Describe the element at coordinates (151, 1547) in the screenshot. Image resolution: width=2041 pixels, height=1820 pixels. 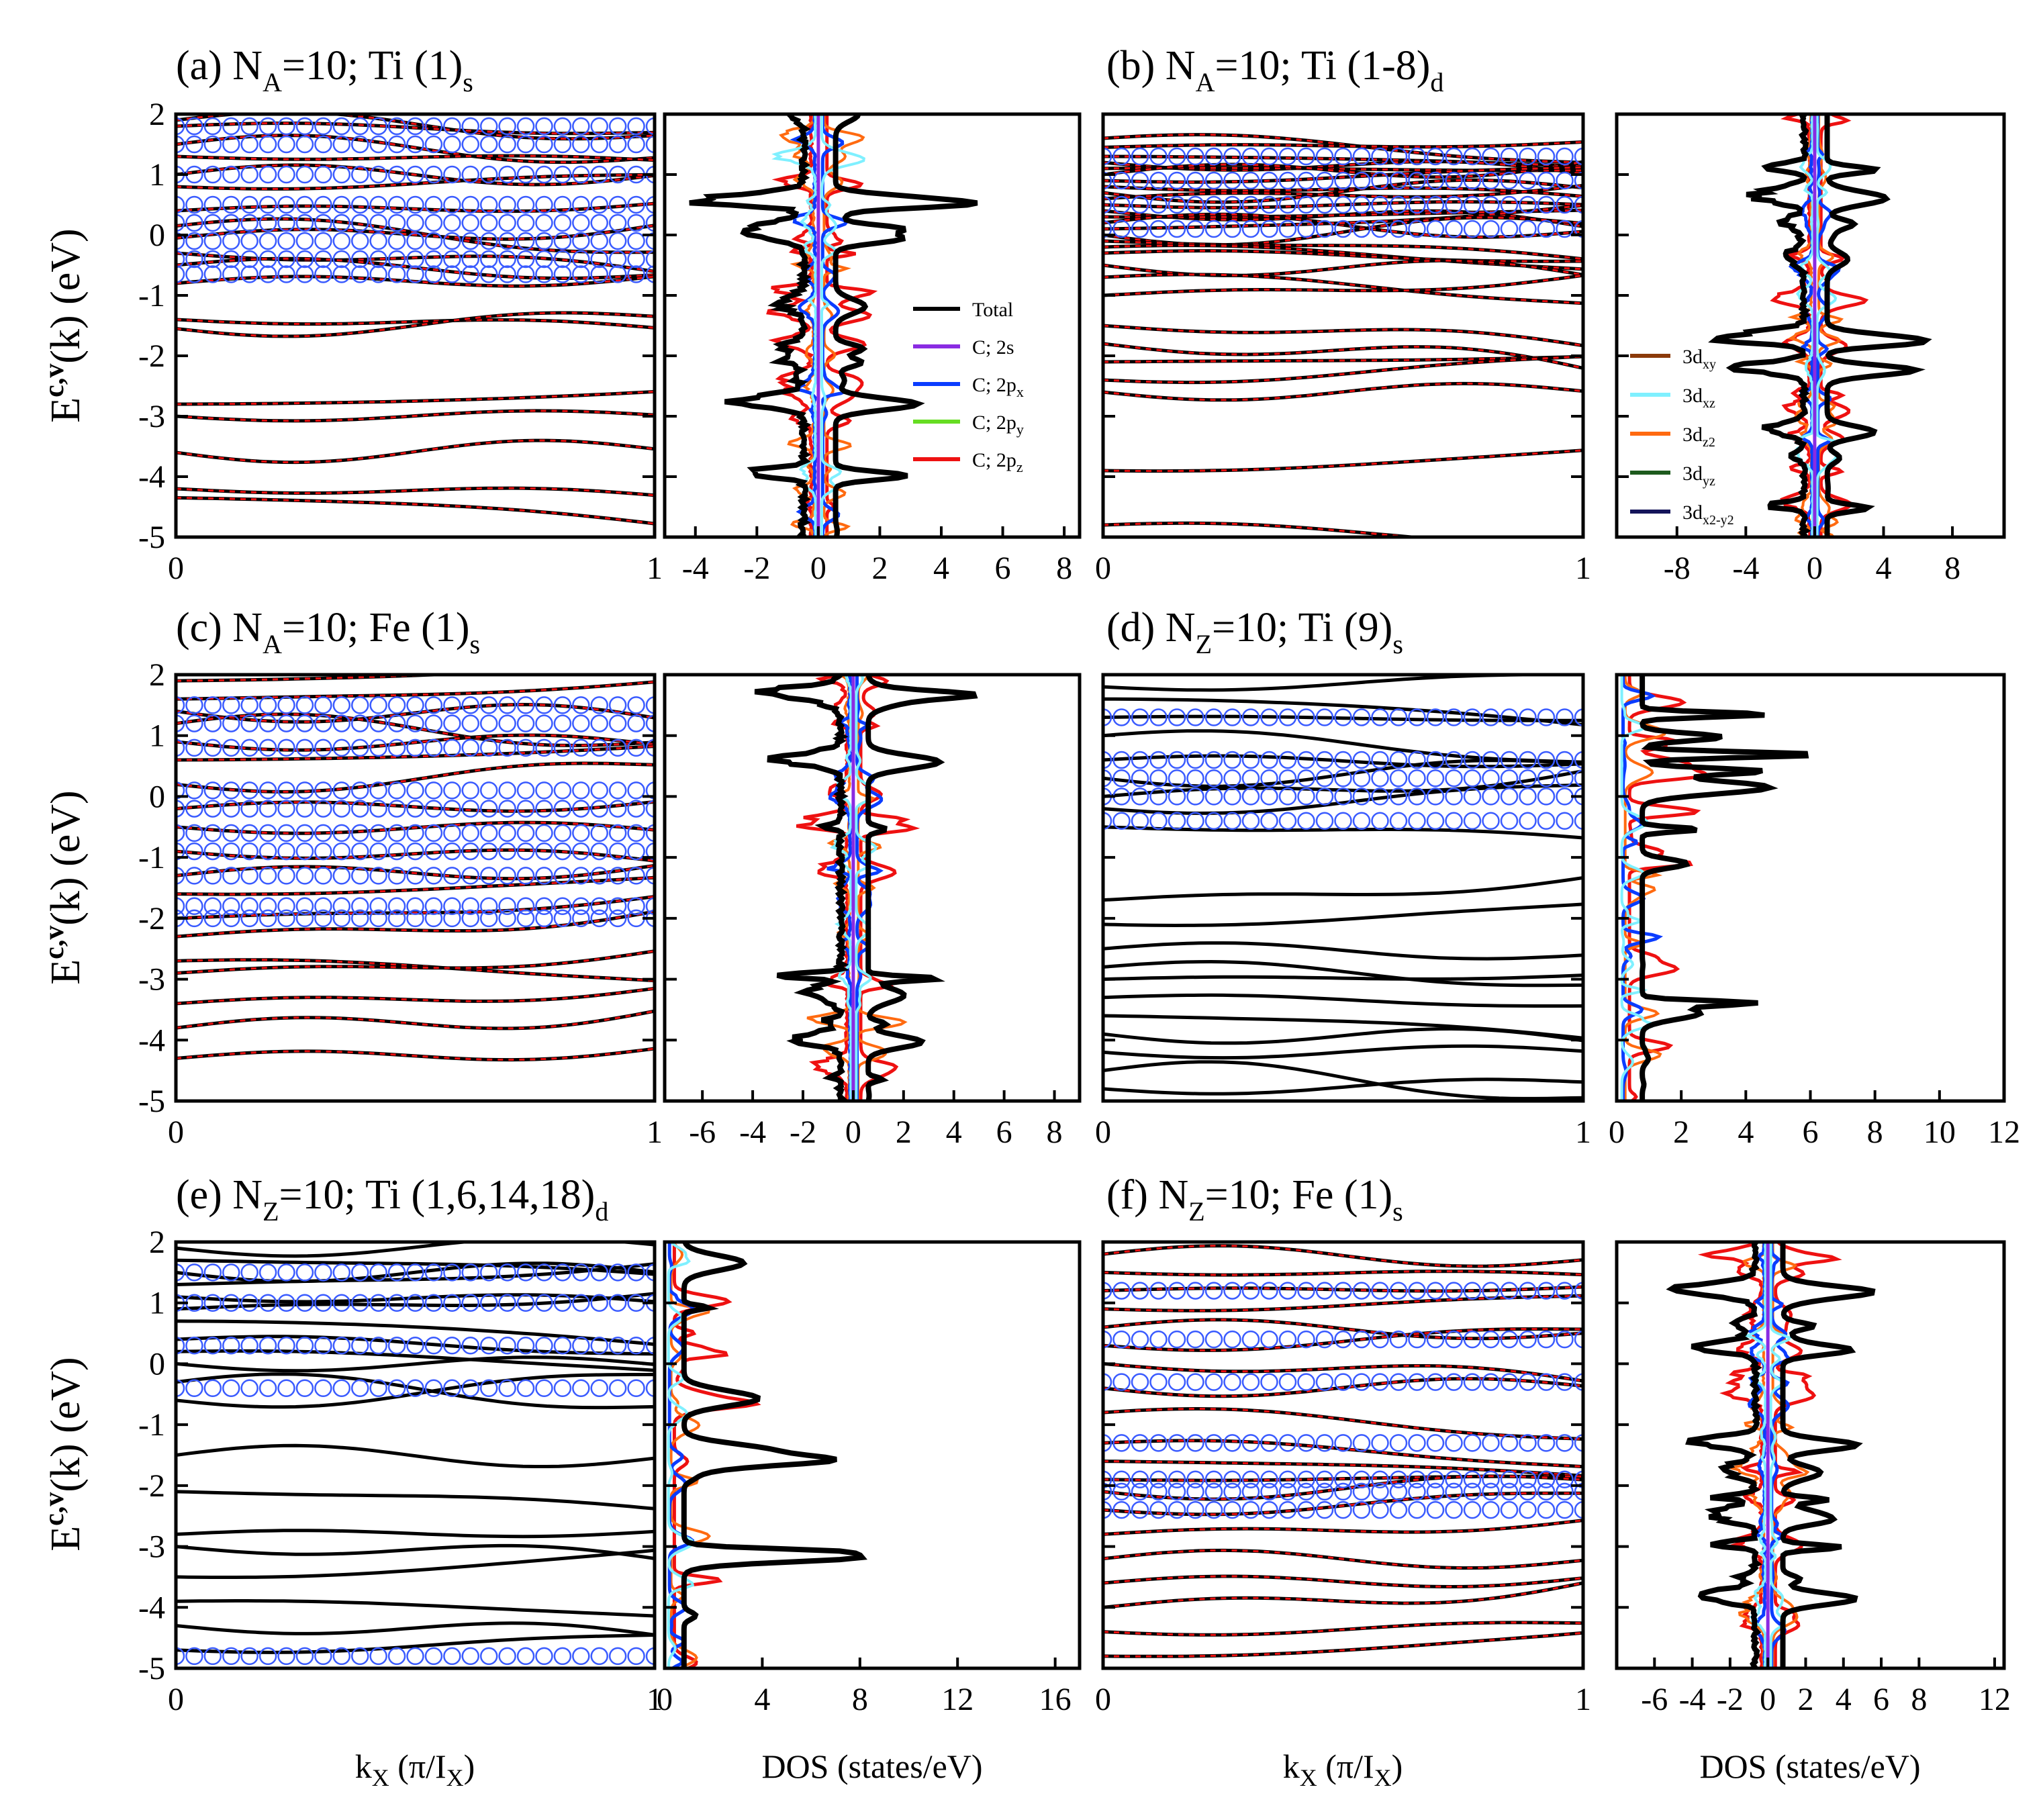
I see `y-tick-label: -3` at that location.